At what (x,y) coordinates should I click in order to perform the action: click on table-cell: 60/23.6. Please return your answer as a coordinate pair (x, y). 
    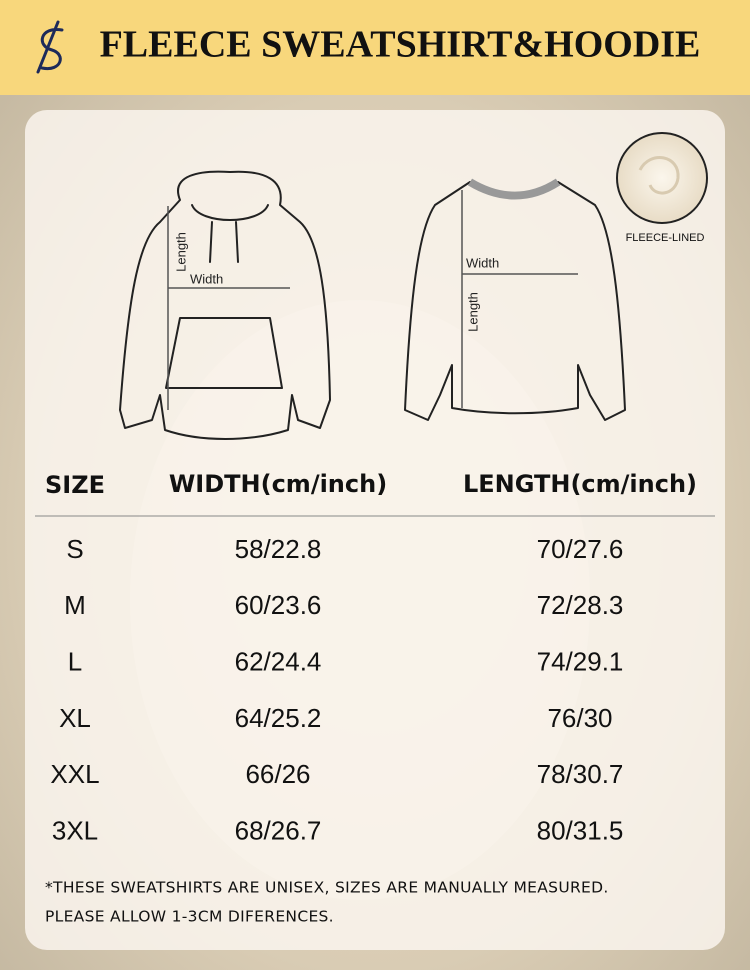
    Looking at the image, I should click on (278, 605).